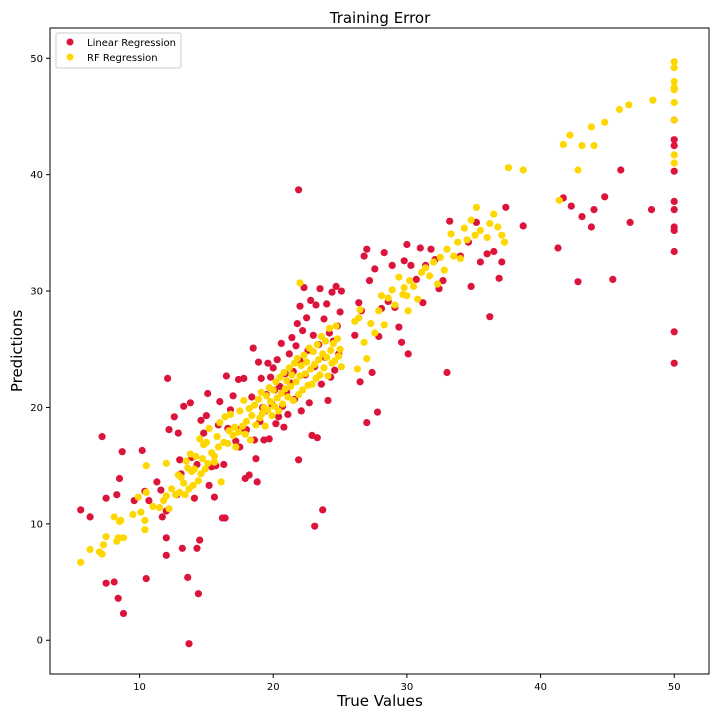 Image resolution: width=720 pixels, height=720 pixels. Describe the element at coordinates (40, 641) in the screenshot. I see `y-tick-label: 0` at that location.